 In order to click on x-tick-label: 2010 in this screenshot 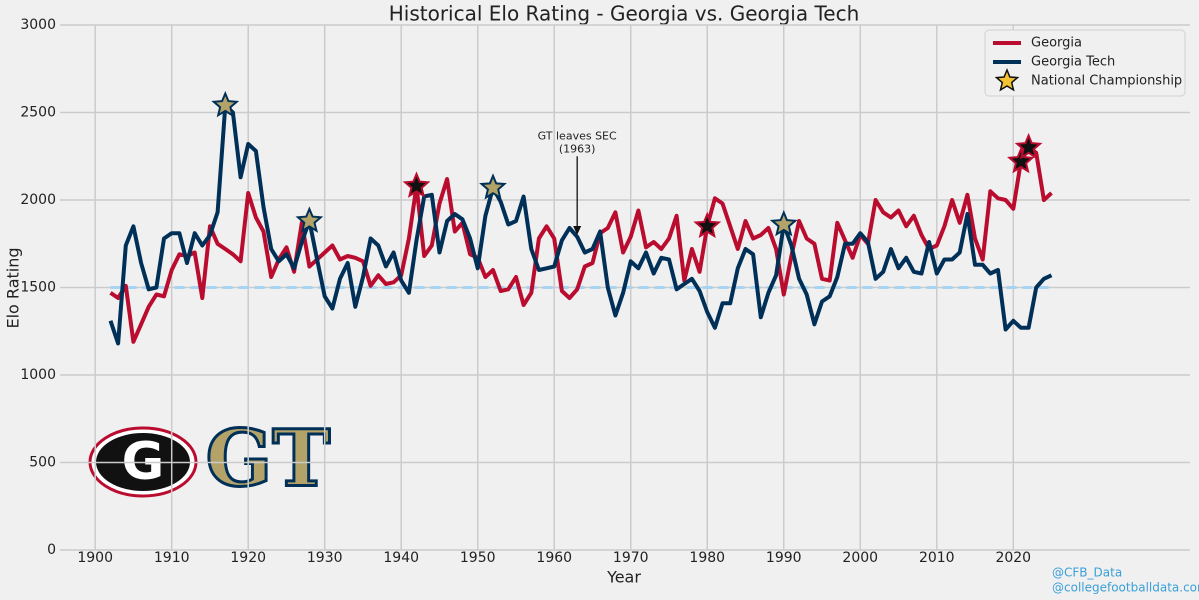, I will do `click(937, 558)`.